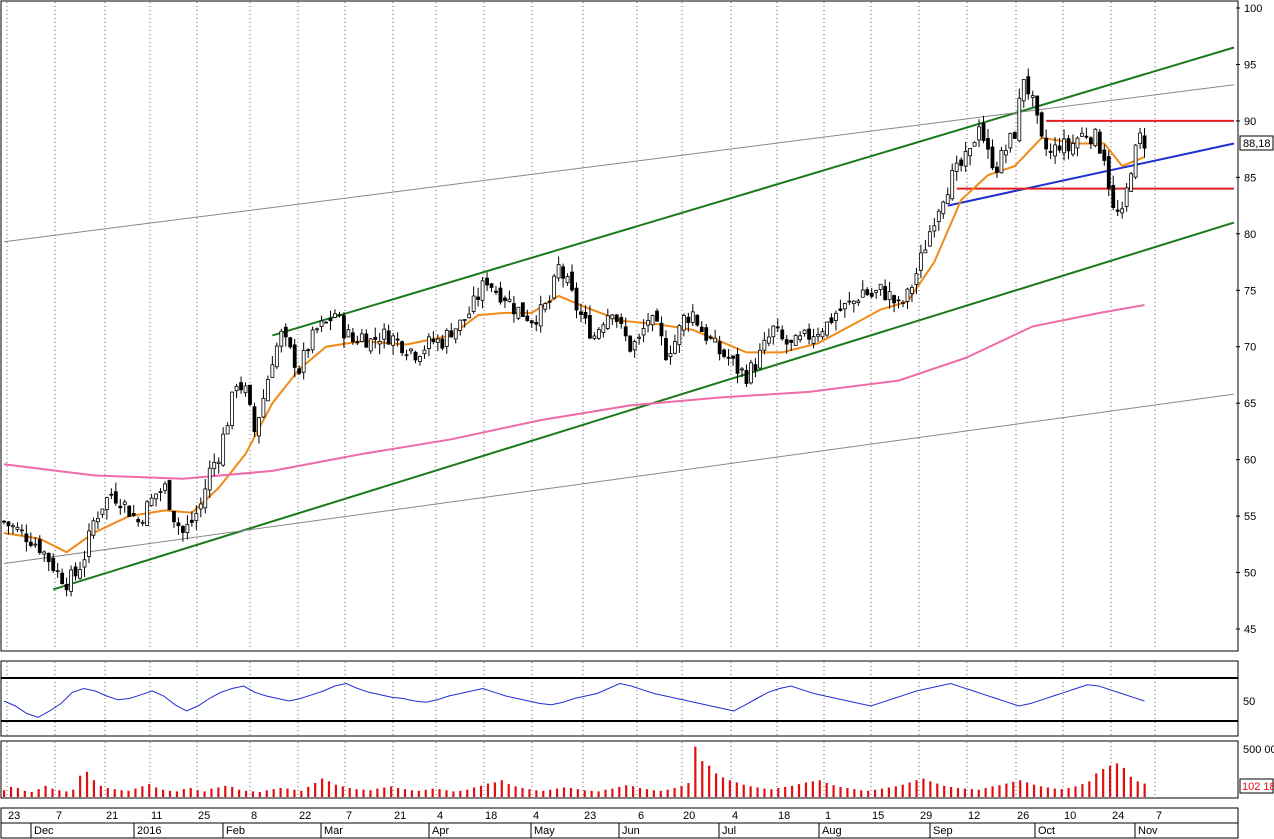 The image size is (1274, 839). I want to click on day-label: 7, so click(1159, 816).